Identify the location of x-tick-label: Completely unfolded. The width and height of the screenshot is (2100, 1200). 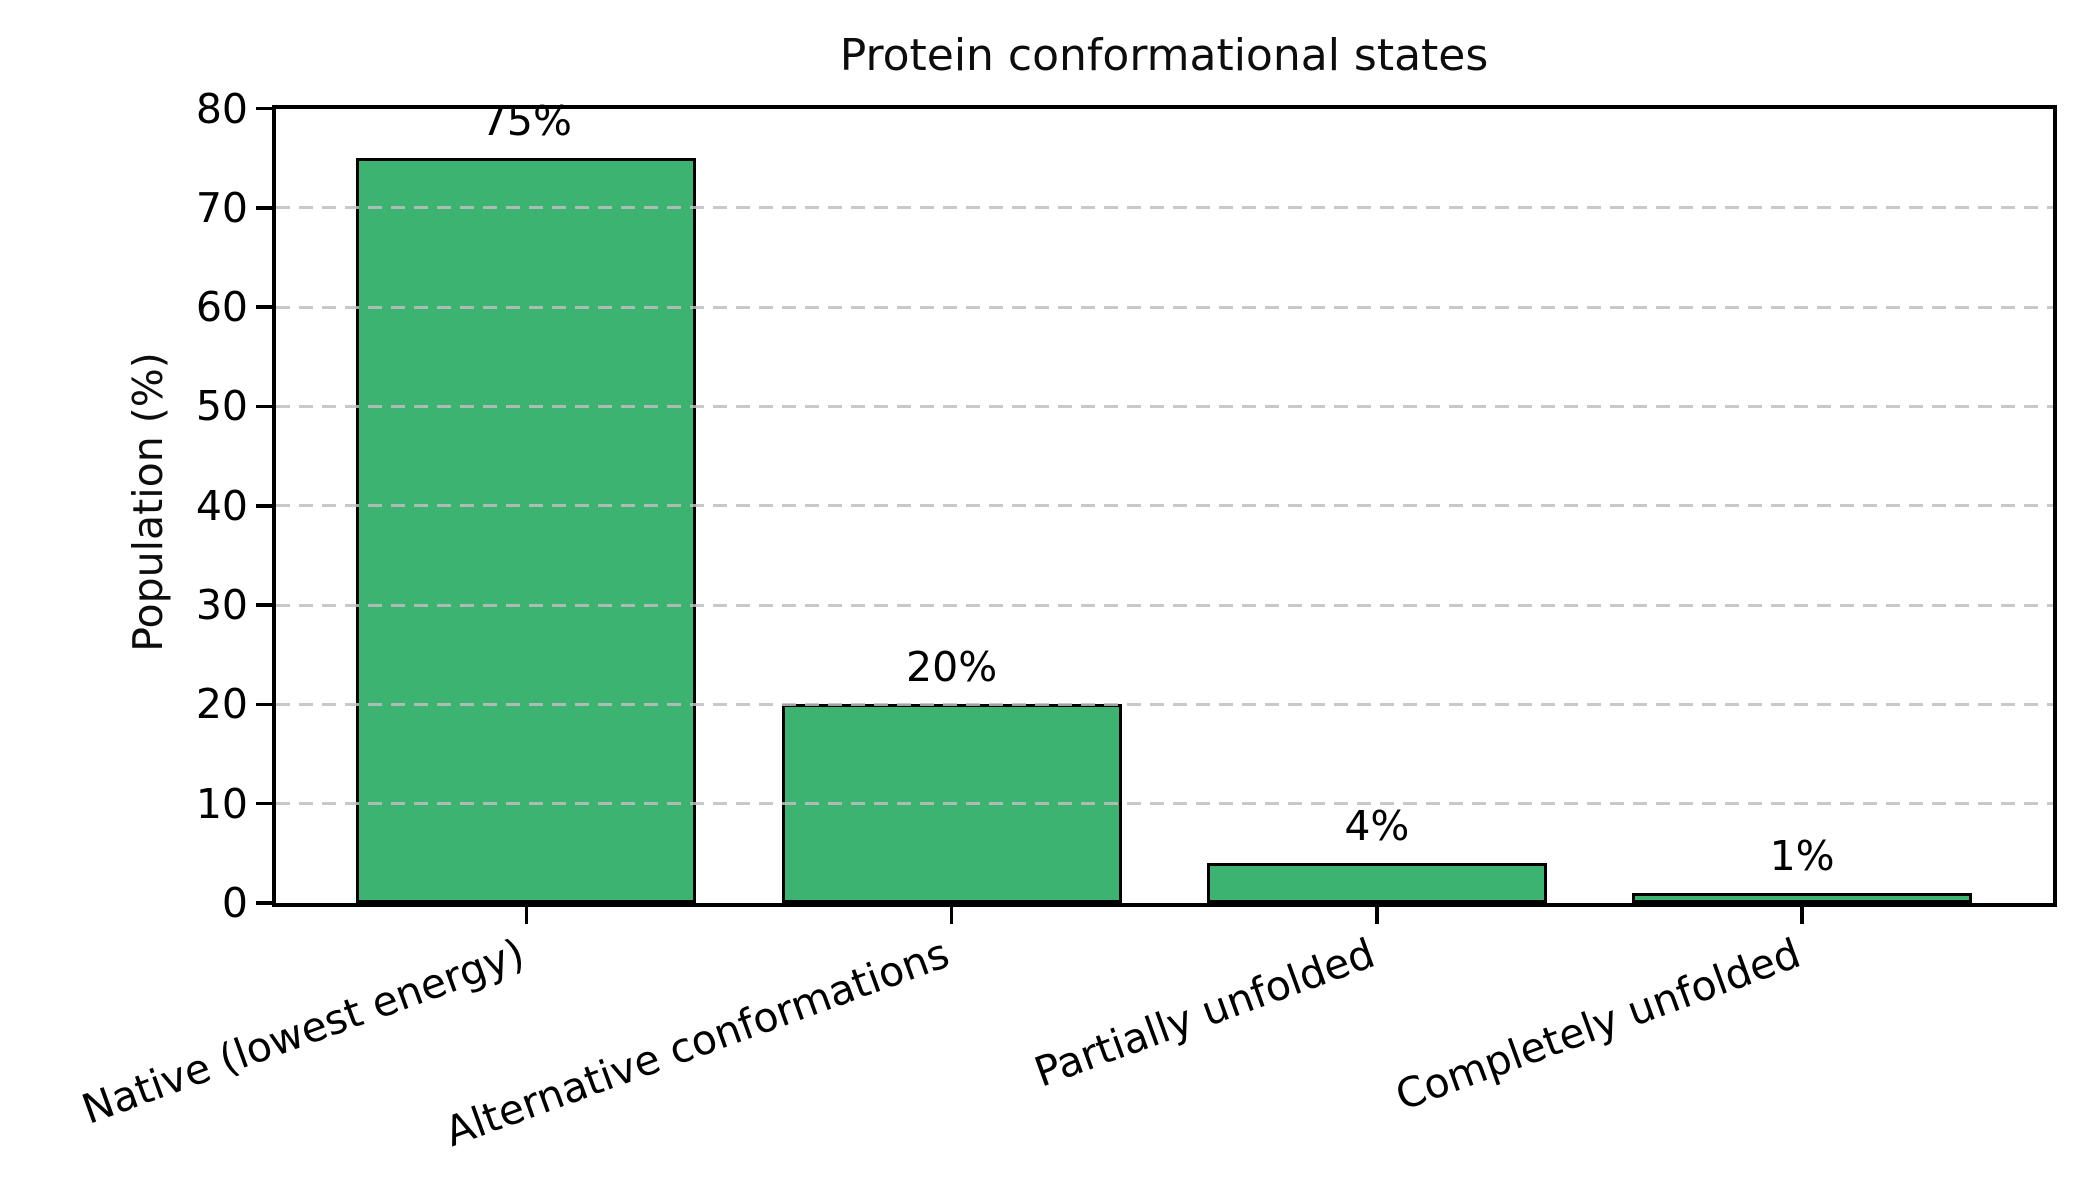
(1598, 1025).